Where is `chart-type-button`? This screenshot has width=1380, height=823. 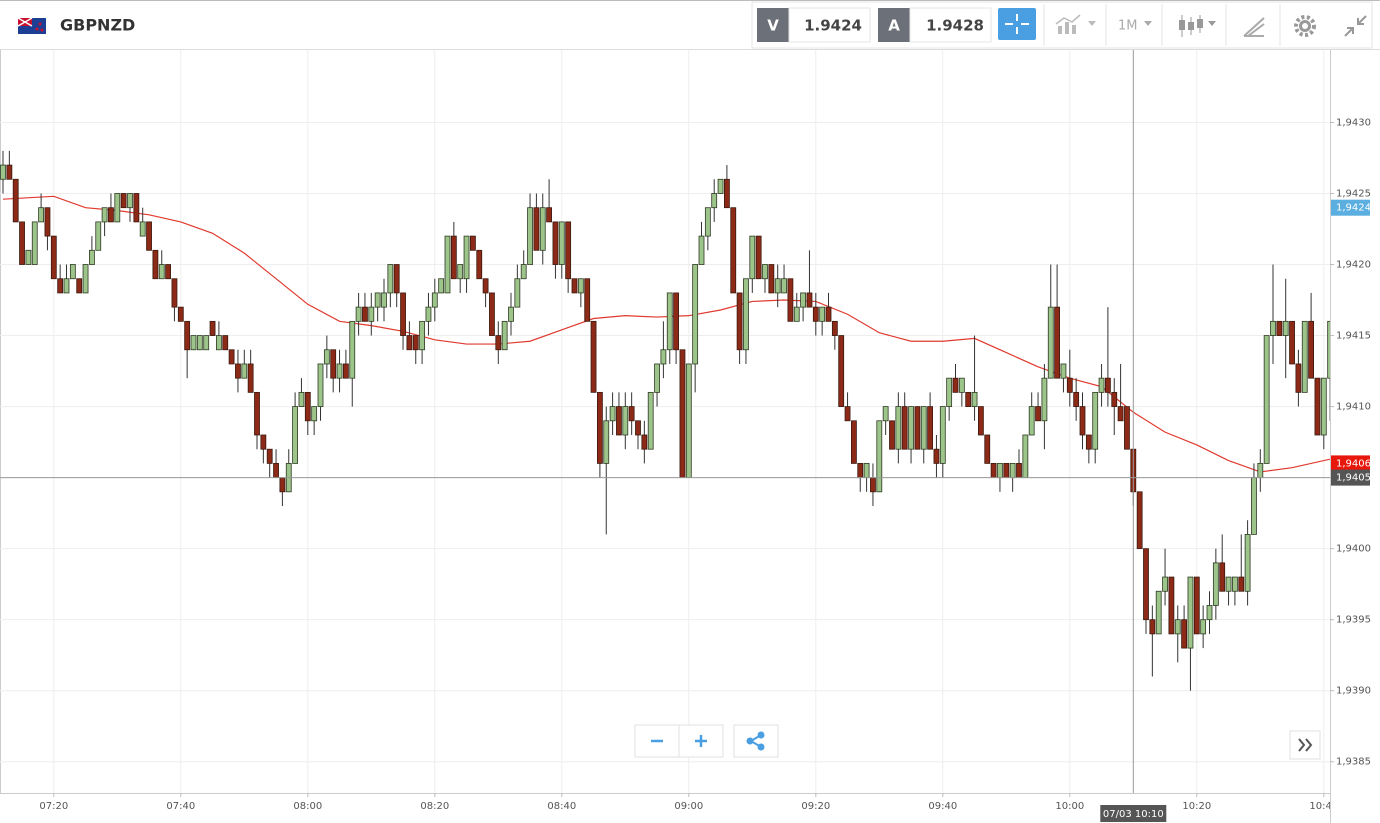
chart-type-button is located at coordinates (1197, 26).